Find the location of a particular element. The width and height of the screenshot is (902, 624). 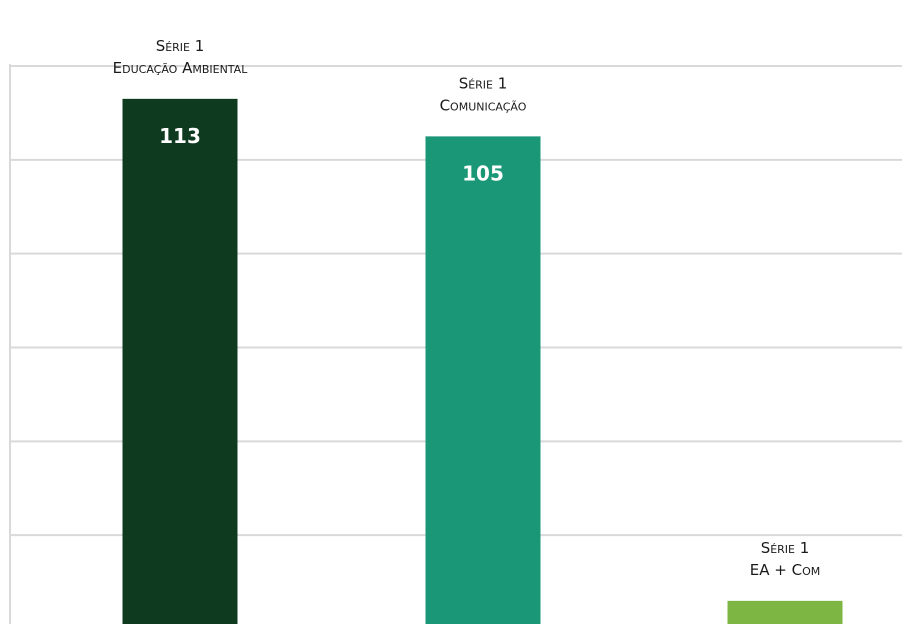

category-label-1: Comunicação is located at coordinates (483, 105).